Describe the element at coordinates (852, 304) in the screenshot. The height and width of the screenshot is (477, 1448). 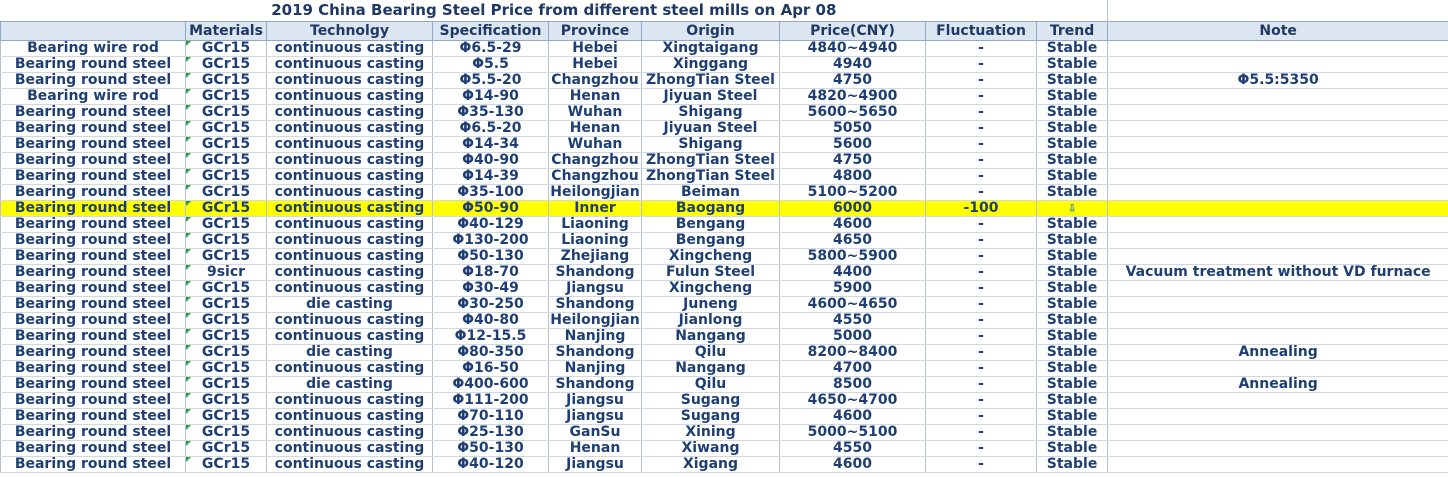
I see `price-cell: 4600~4650` at that location.